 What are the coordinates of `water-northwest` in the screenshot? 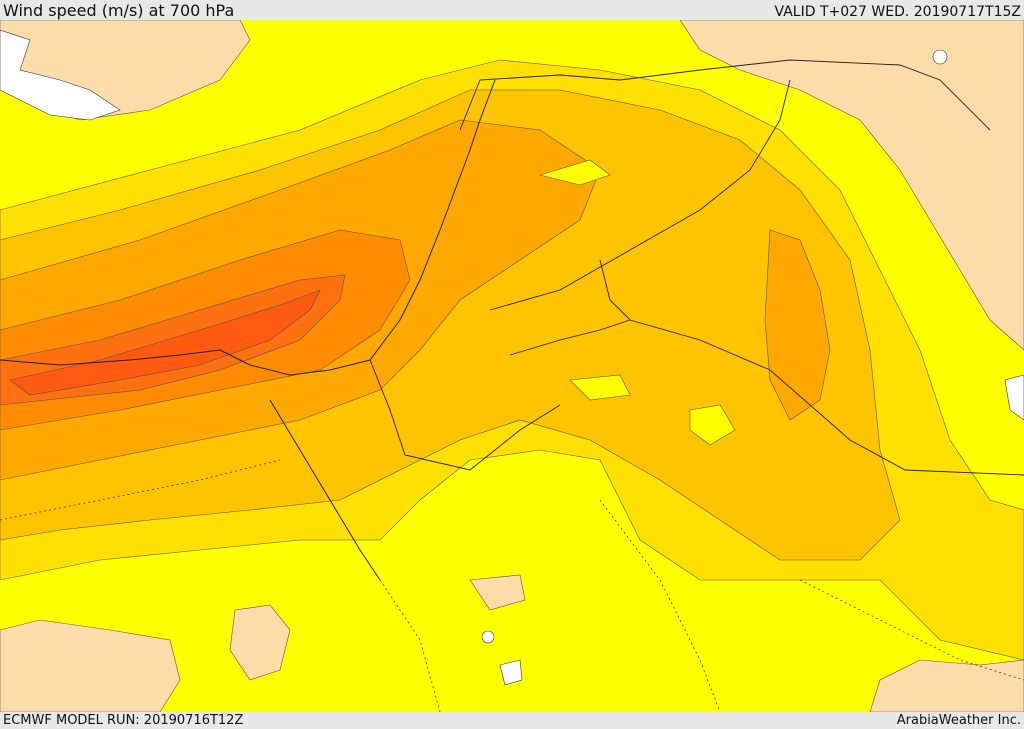 It's located at (60, 75).